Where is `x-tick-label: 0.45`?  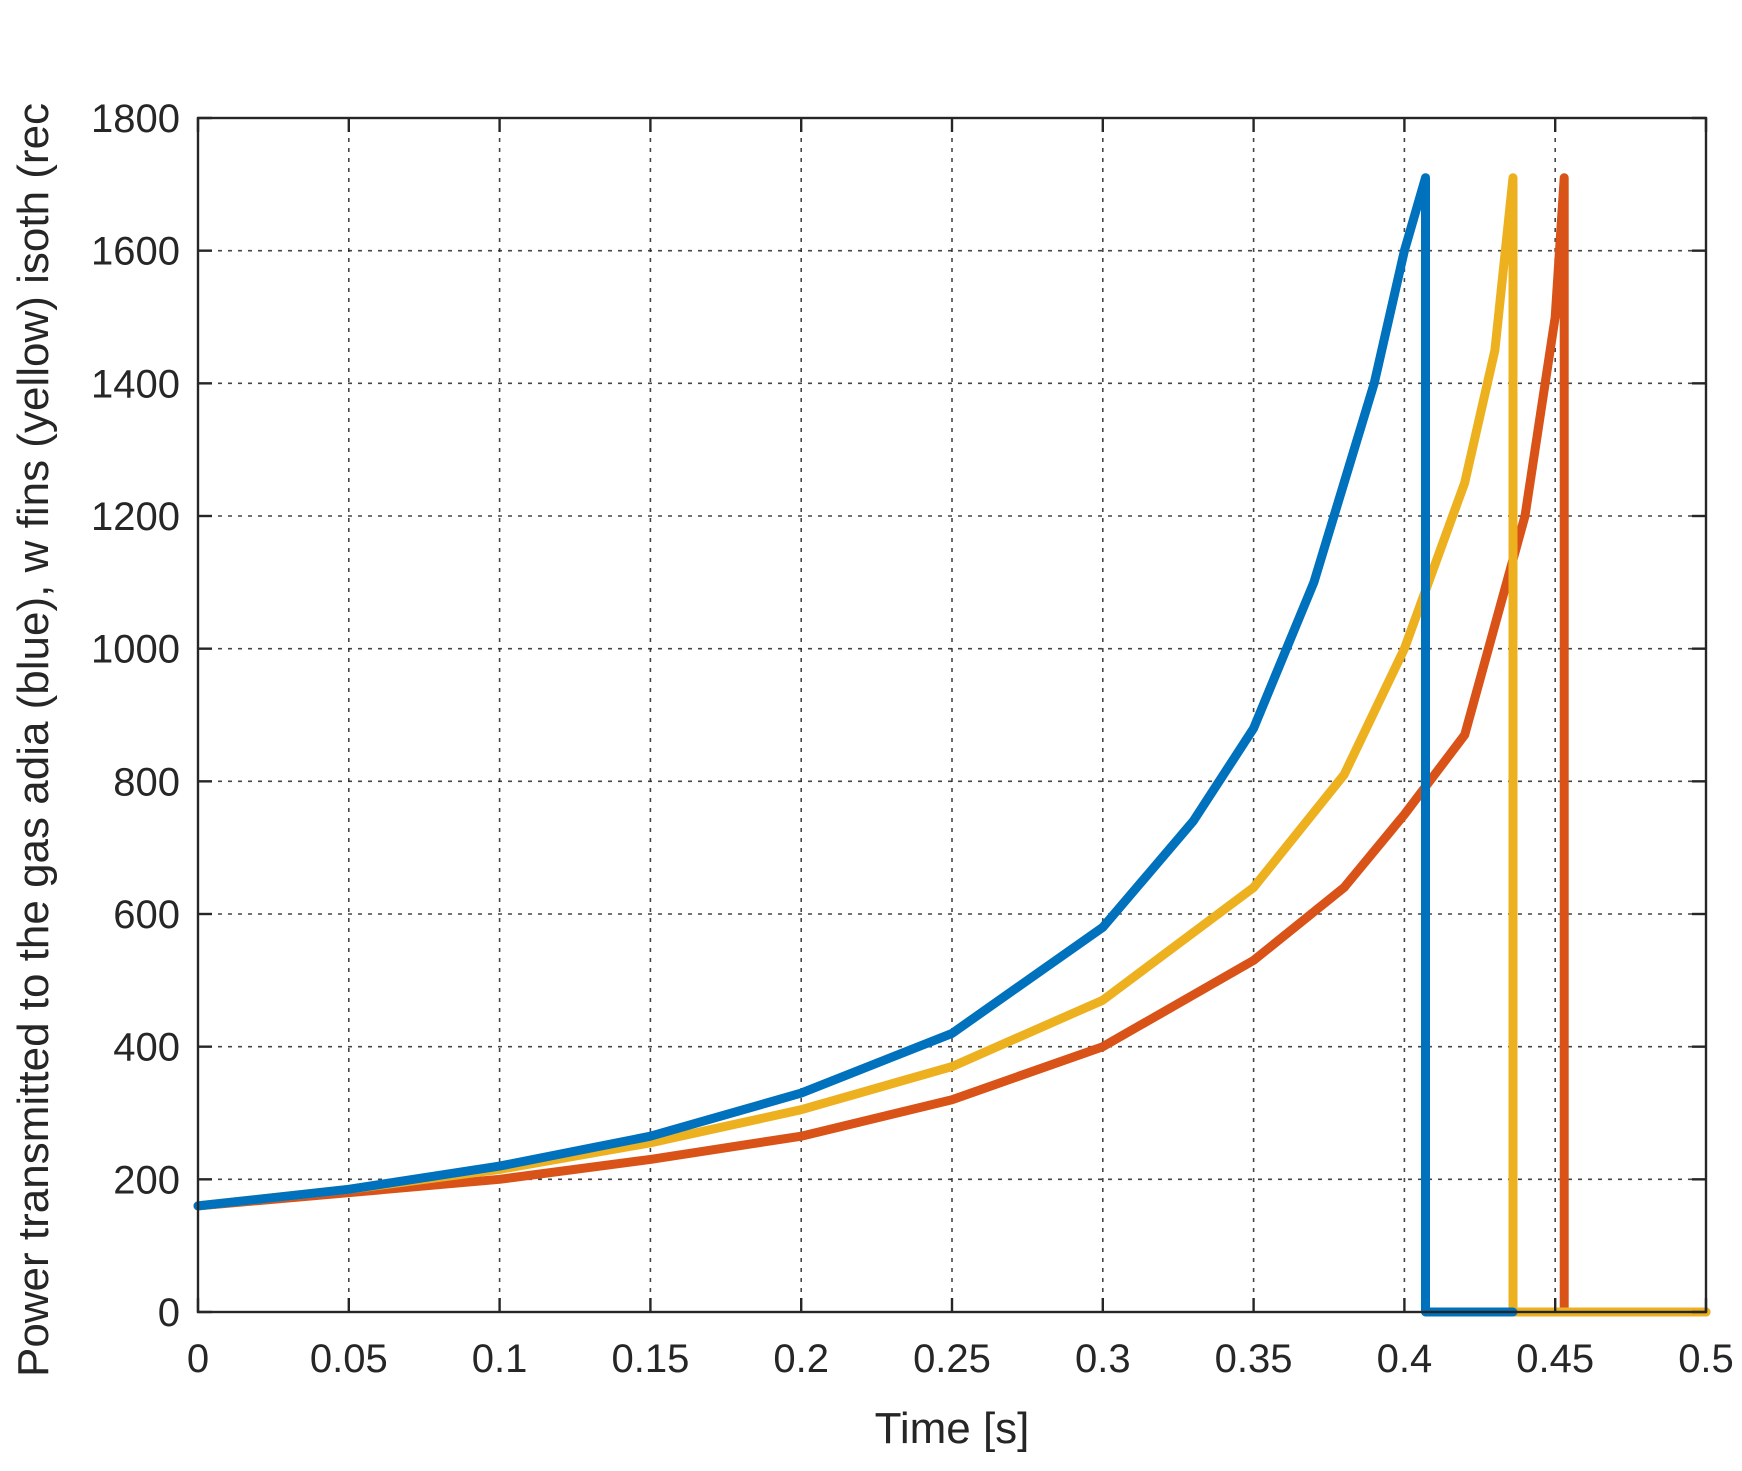 x-tick-label: 0.45 is located at coordinates (1555, 1359).